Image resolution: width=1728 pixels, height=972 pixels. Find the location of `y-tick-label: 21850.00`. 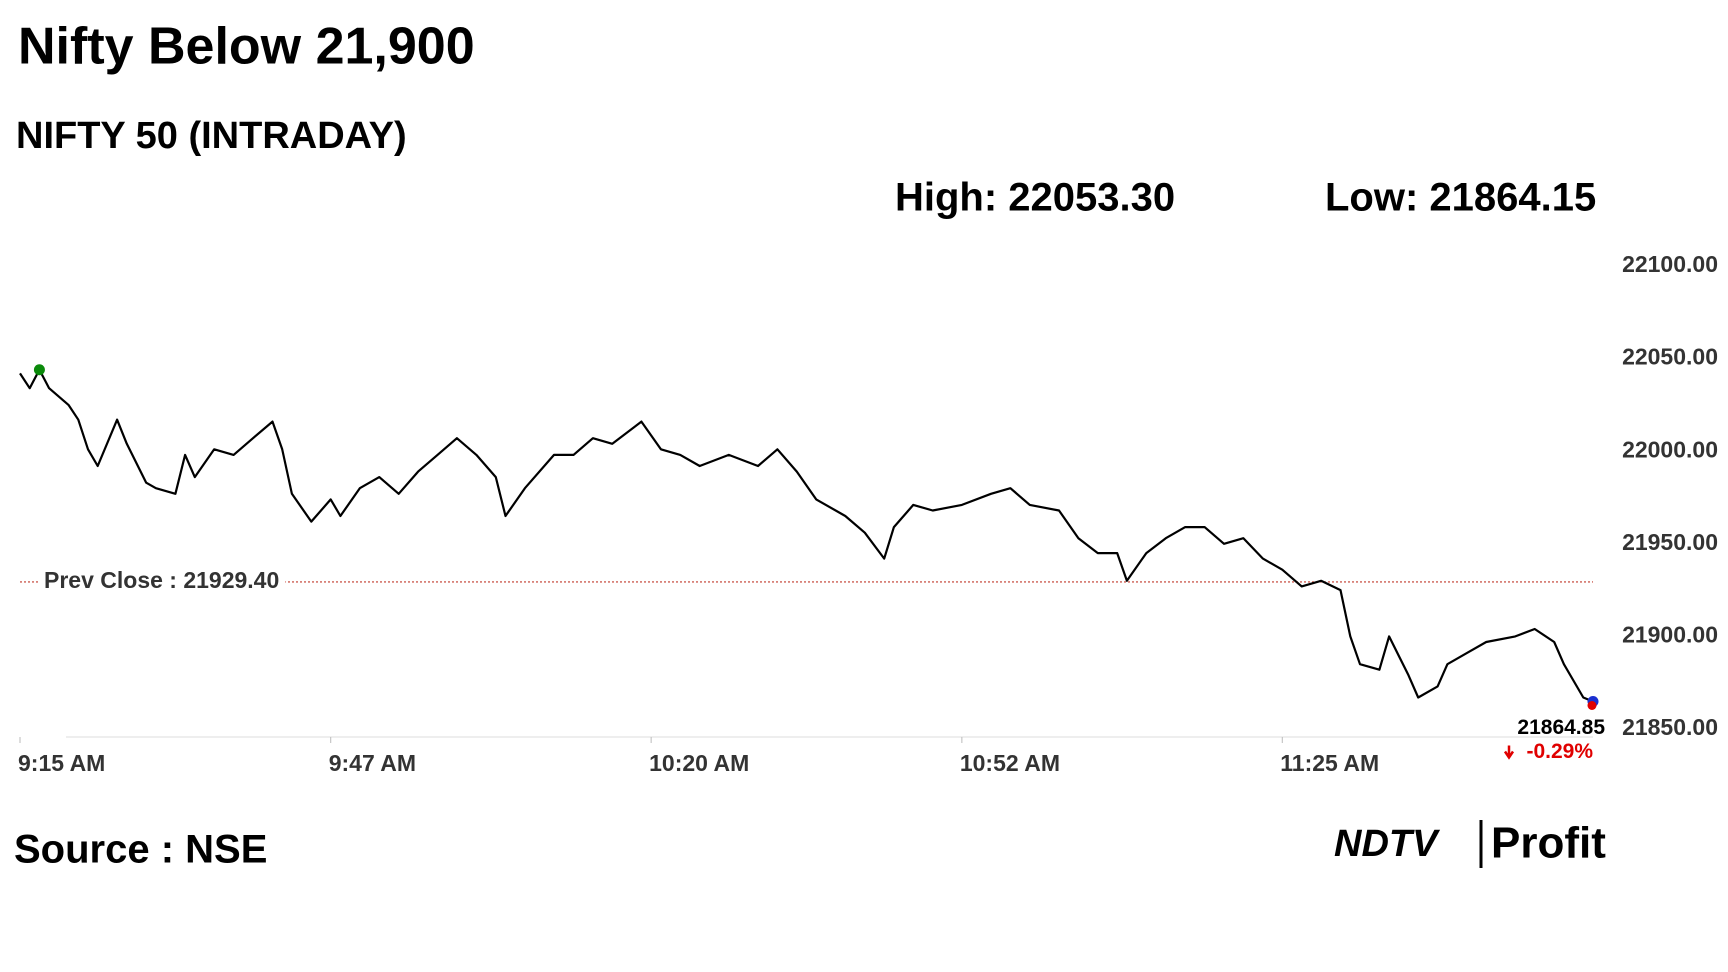

y-tick-label: 21850.00 is located at coordinates (1670, 727).